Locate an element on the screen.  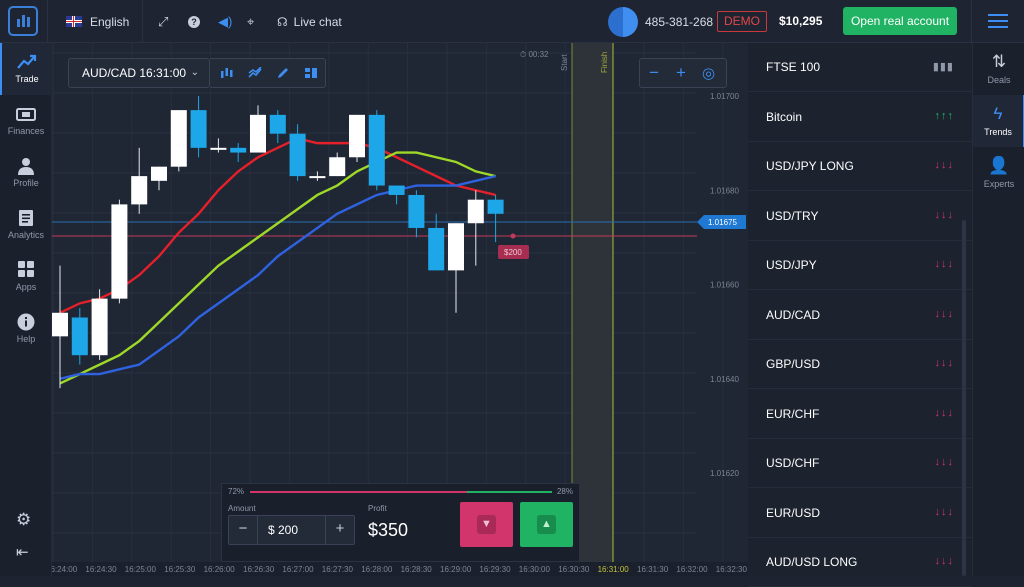
nav-deals: ⇅ Deals is located at coordinates (998, 69).